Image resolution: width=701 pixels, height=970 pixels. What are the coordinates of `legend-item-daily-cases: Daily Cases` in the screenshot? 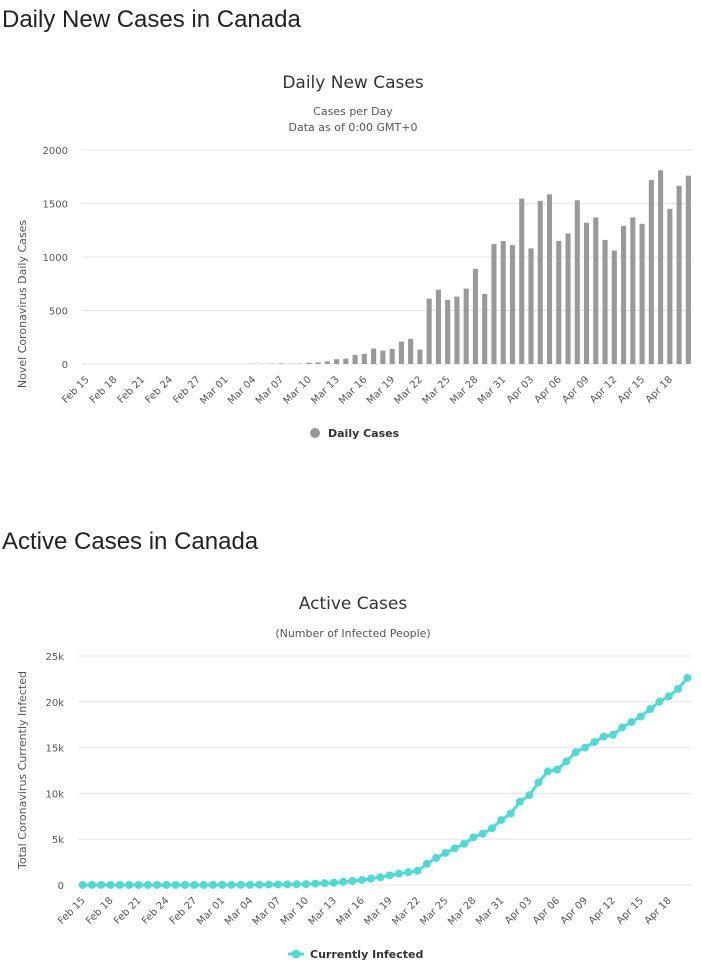 It's located at (355, 433).